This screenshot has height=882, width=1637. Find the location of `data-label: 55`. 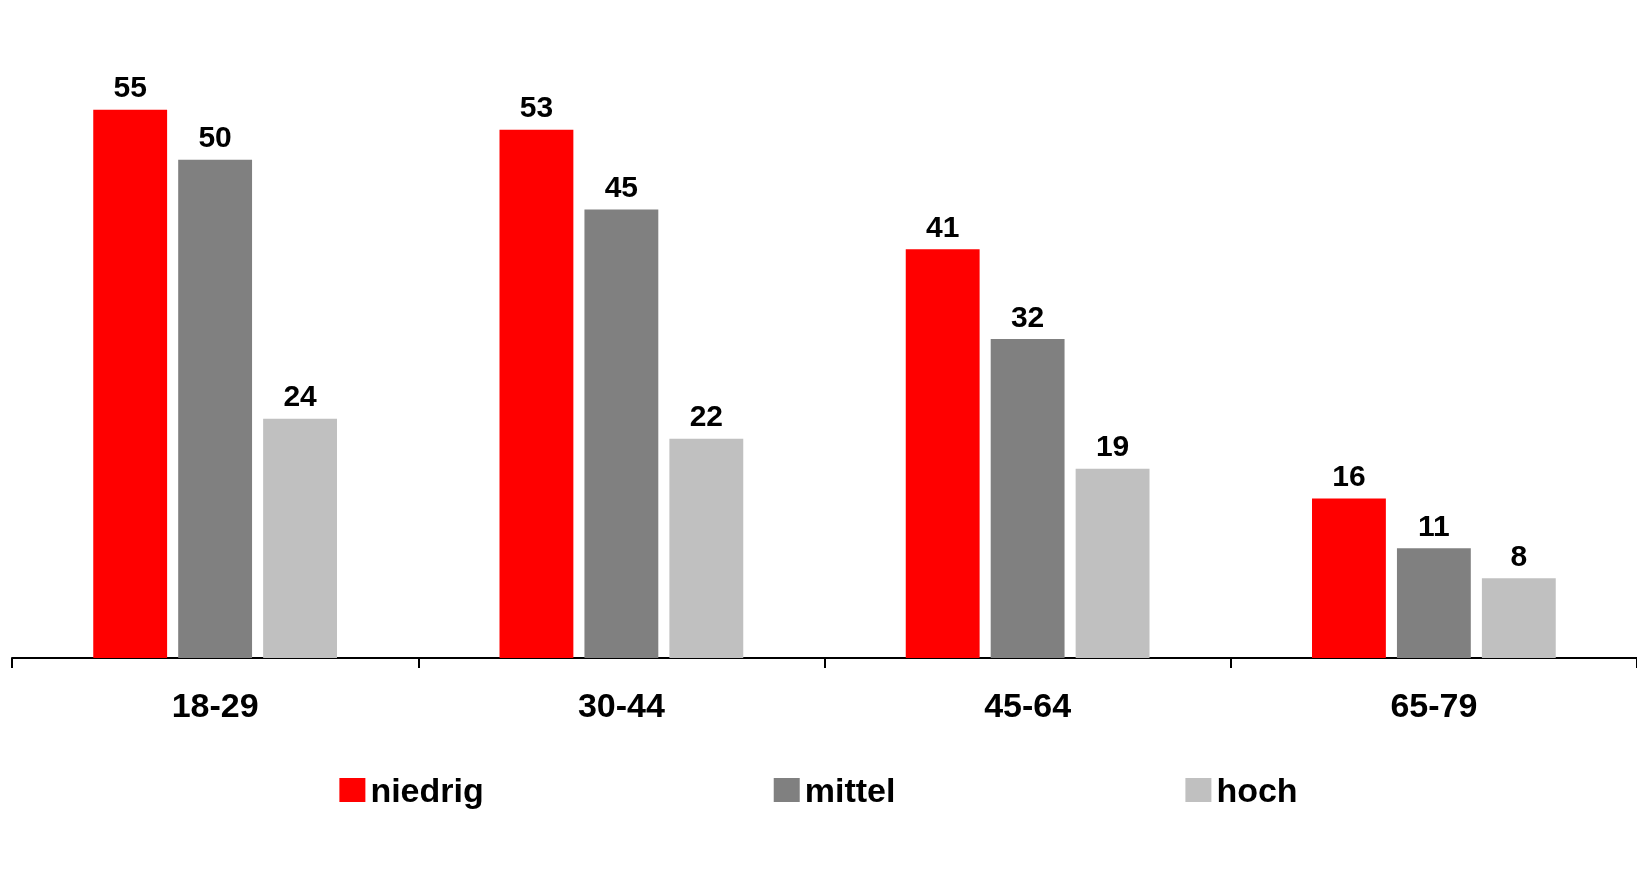

data-label: 55 is located at coordinates (130, 87).